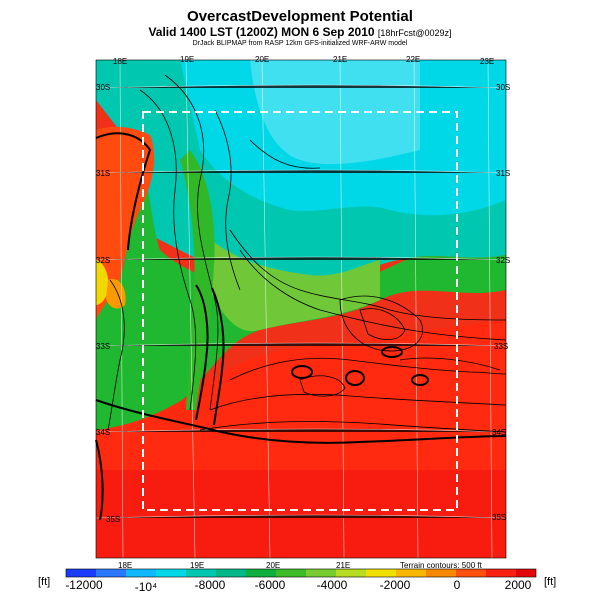 The height and width of the screenshot is (600, 600). I want to click on forecast-time: [18hrFcst@0029z], so click(414, 33).